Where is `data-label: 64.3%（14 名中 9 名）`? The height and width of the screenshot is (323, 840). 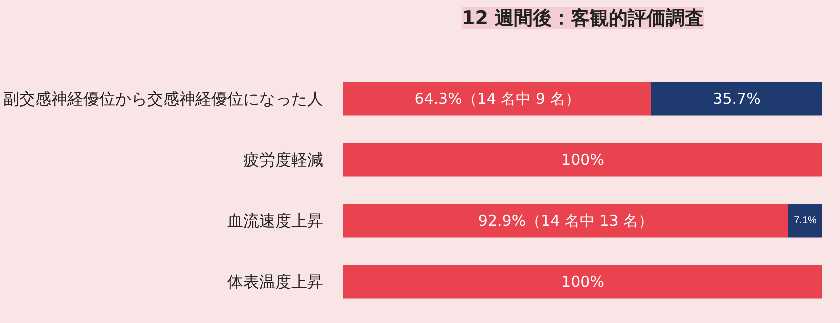 data-label: 64.3%（14 名中 9 名） is located at coordinates (497, 99).